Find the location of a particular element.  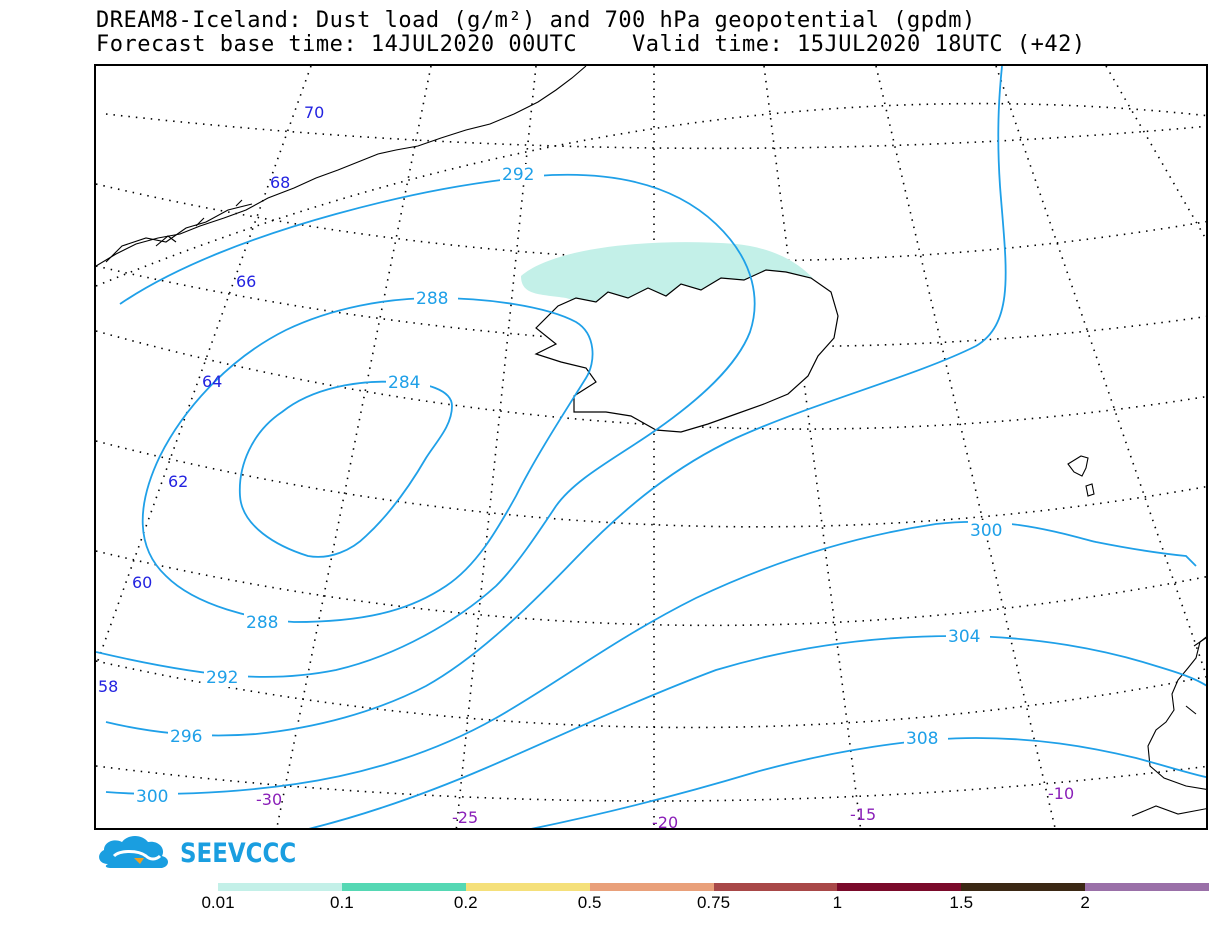

dust-load-colorbar is located at coordinates (713, 887).